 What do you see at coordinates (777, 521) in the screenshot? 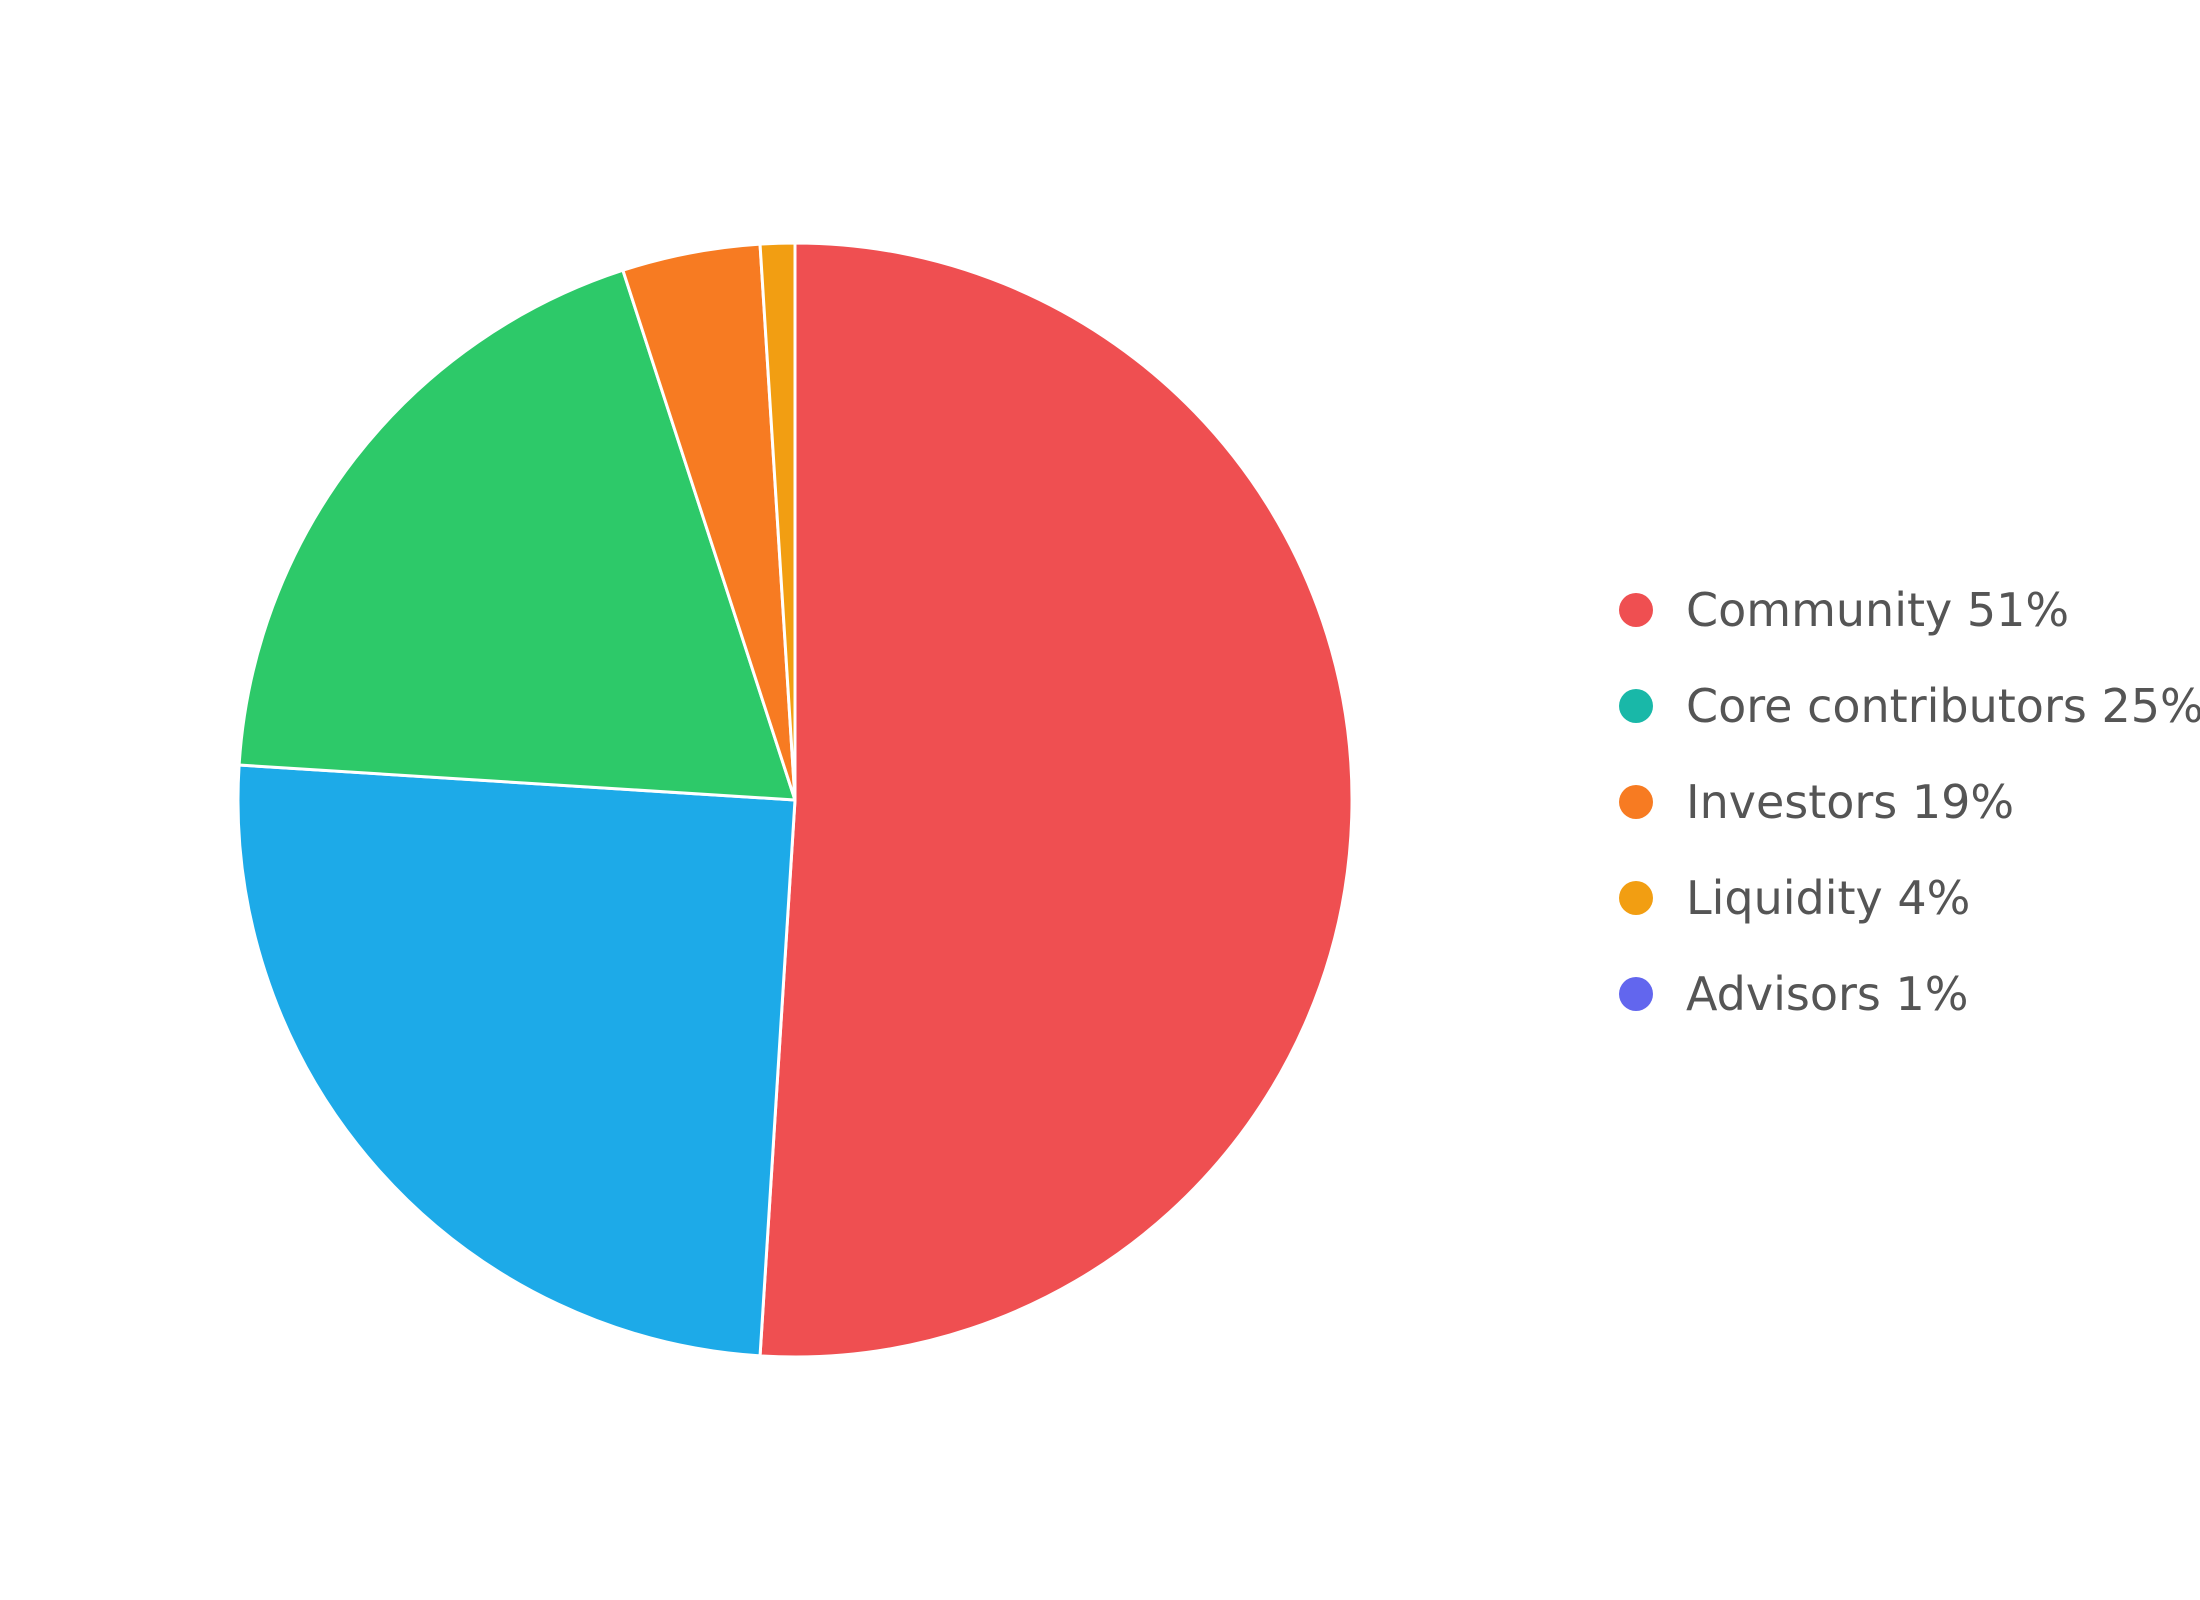
I see `pie-slice-advisors` at bounding box center [777, 521].